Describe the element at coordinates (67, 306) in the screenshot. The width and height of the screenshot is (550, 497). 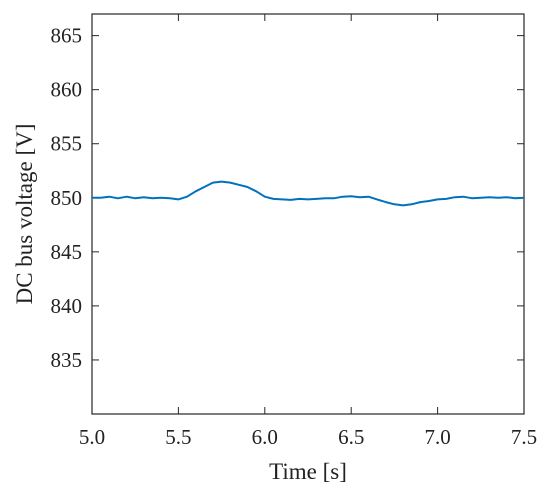
I see `y-tick-label: 840` at that location.